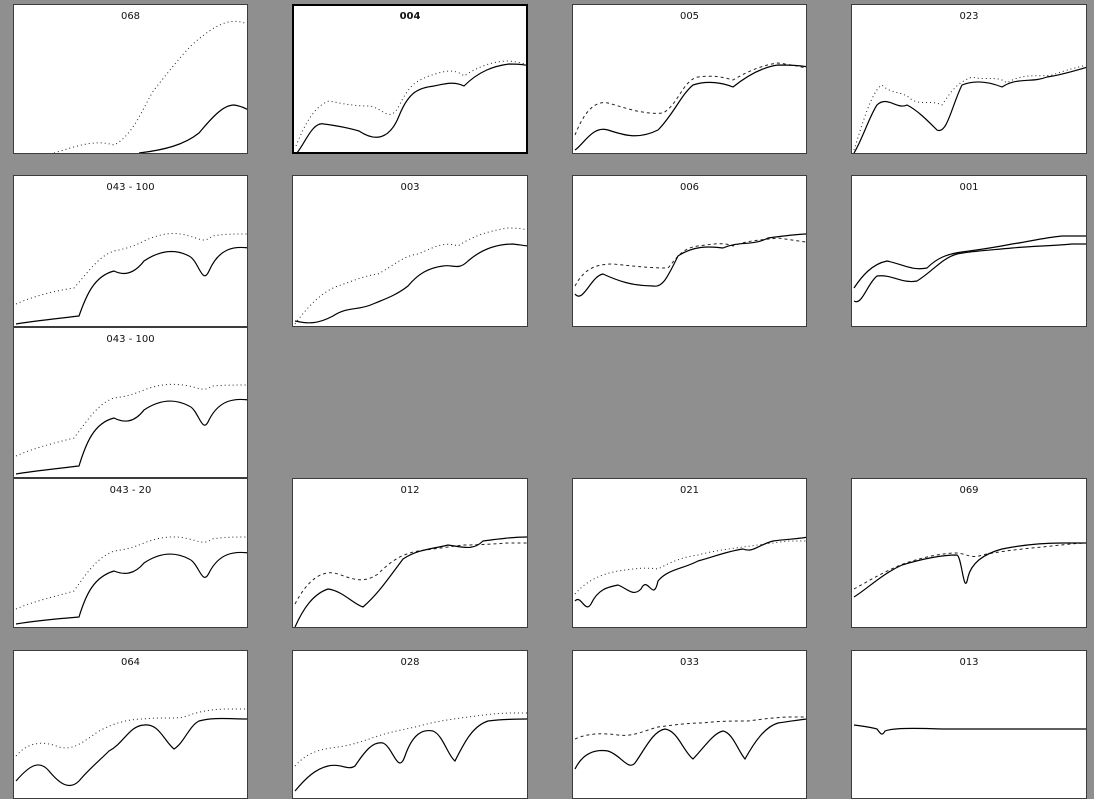  Describe the element at coordinates (130, 490) in the screenshot. I see `panel-label: 043 - 20` at that location.